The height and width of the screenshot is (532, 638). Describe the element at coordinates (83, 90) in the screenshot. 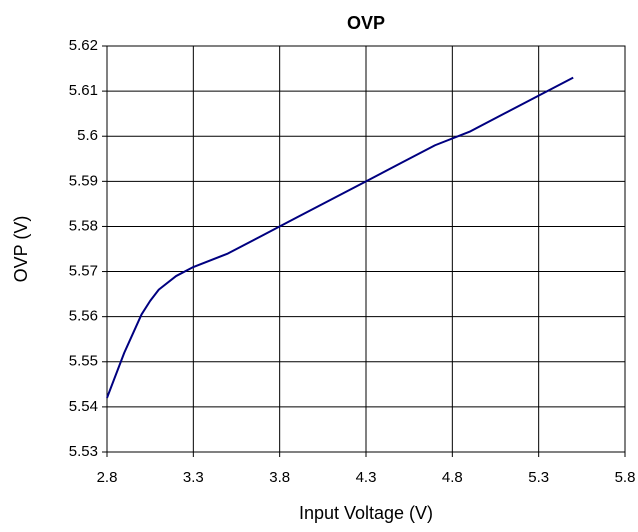

I see `y-tick-label: 5.61` at that location.